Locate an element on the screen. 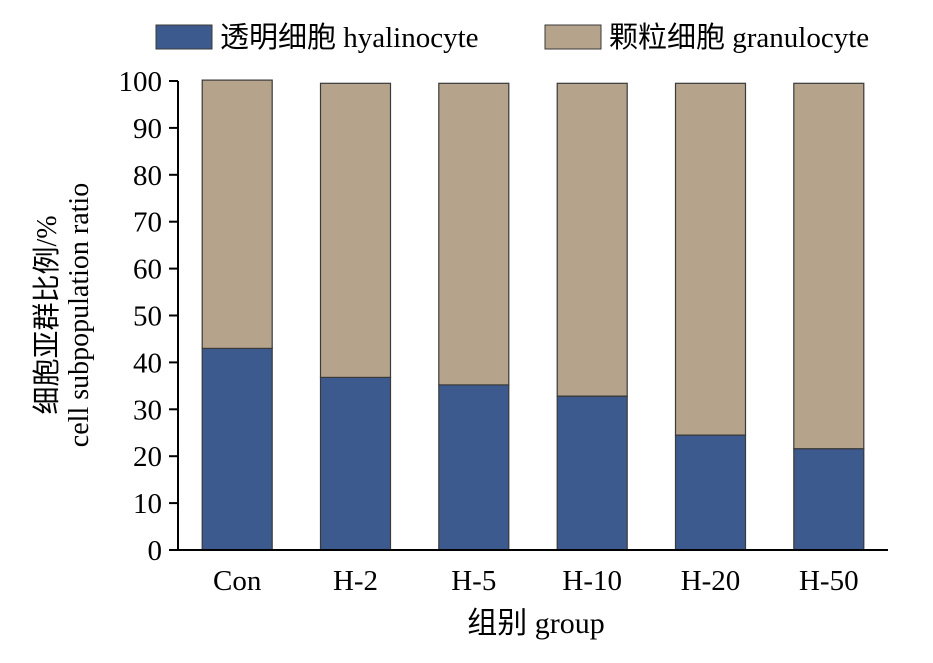  bar-h-2-granulocyte is located at coordinates (355, 230).